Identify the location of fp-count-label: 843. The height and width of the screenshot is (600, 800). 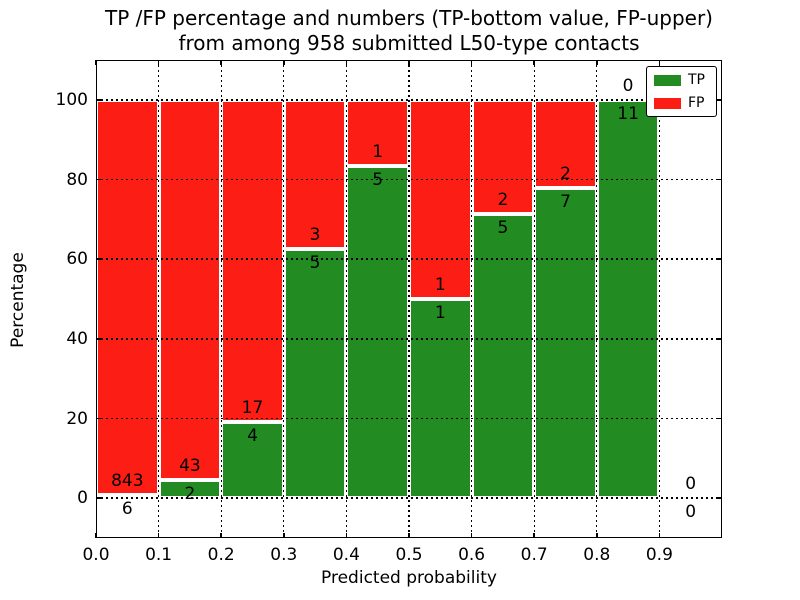
(127, 481).